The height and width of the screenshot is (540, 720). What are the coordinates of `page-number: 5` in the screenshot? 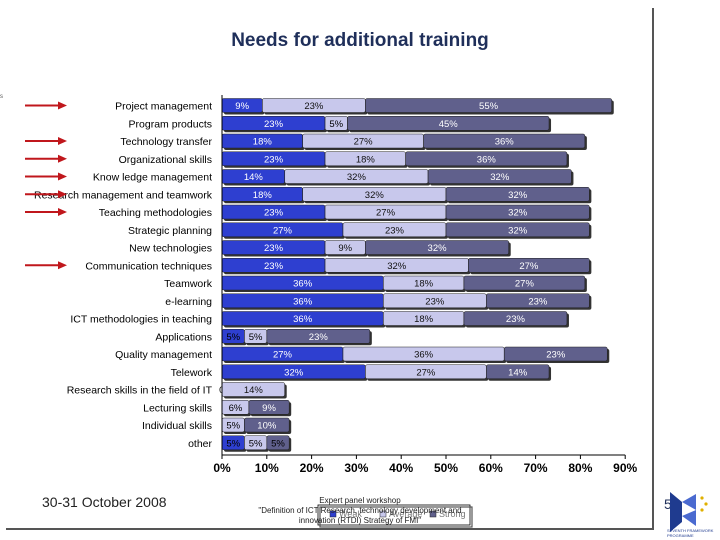 It's located at (668, 504).